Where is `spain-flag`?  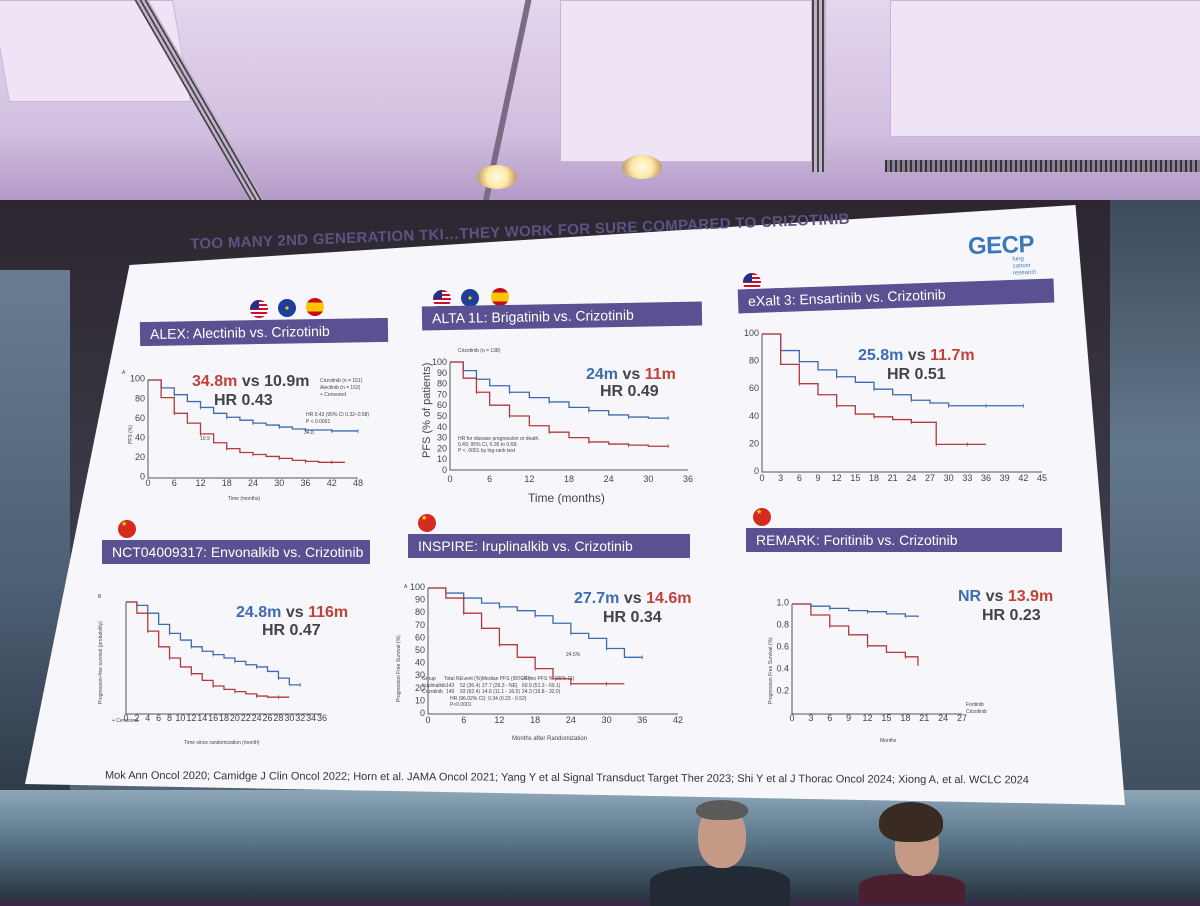
spain-flag is located at coordinates (315, 307).